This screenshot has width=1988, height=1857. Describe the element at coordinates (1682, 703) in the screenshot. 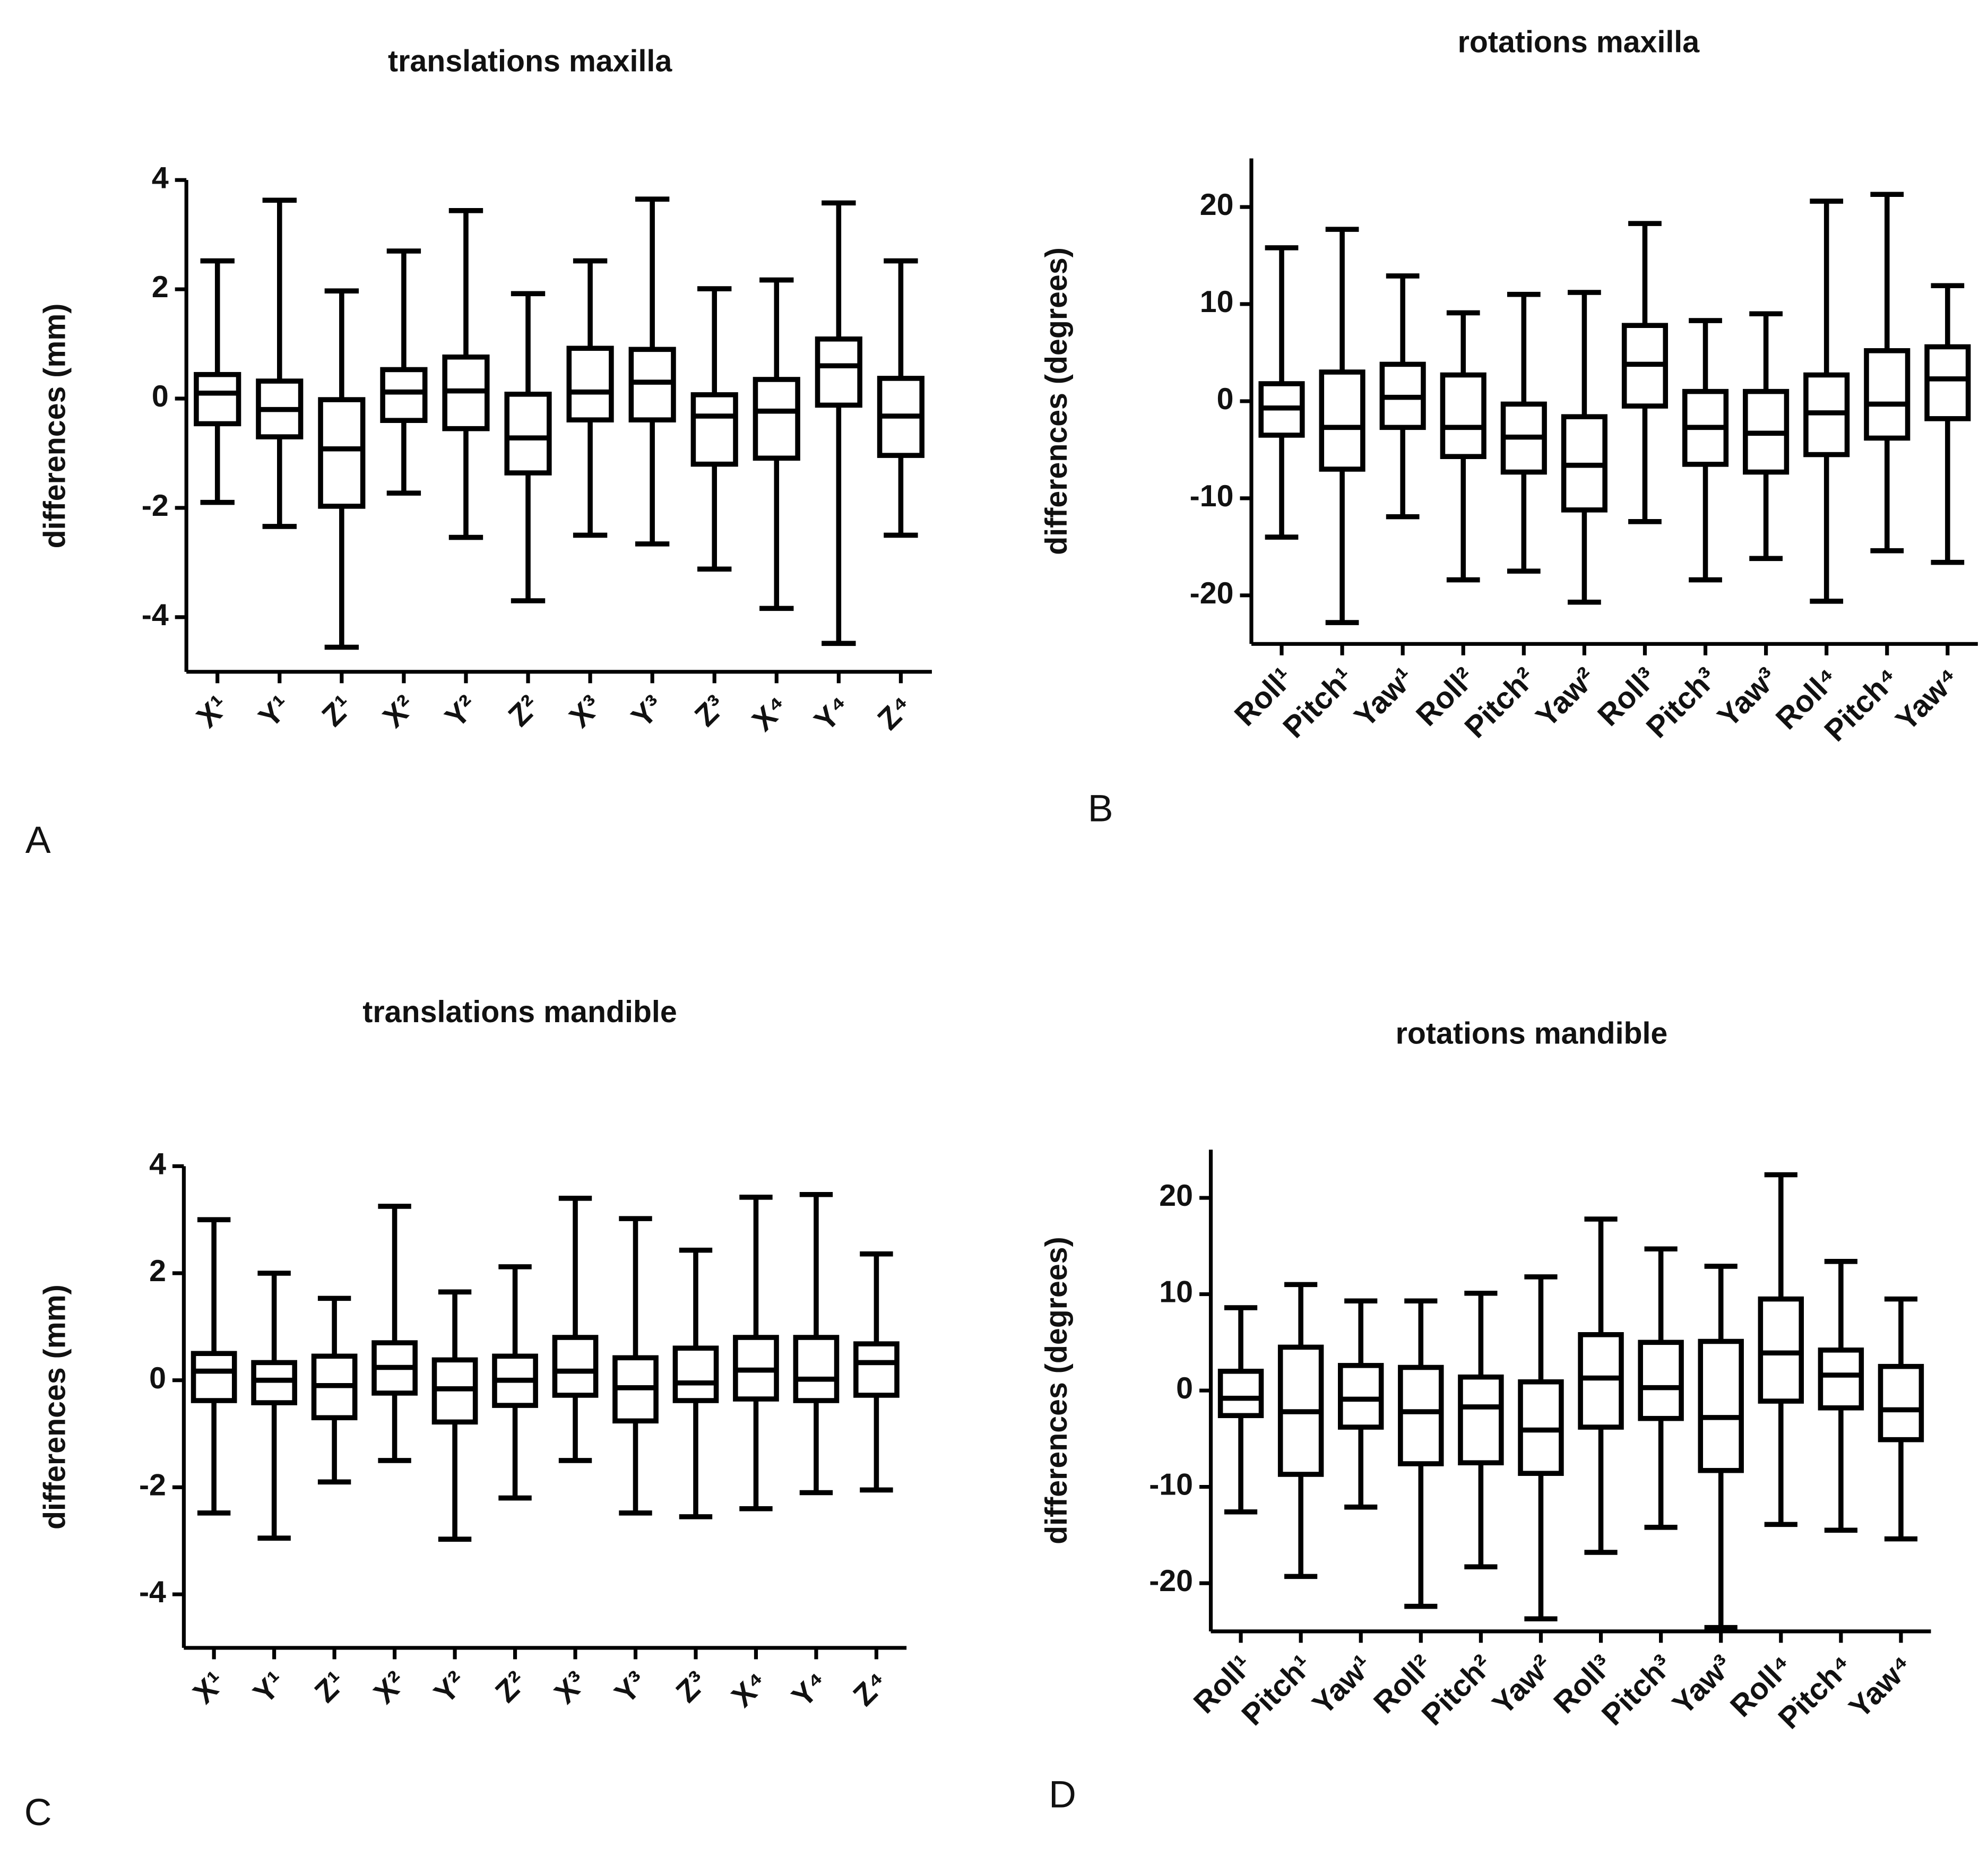

I see `x-tick-label: Pitch³` at that location.